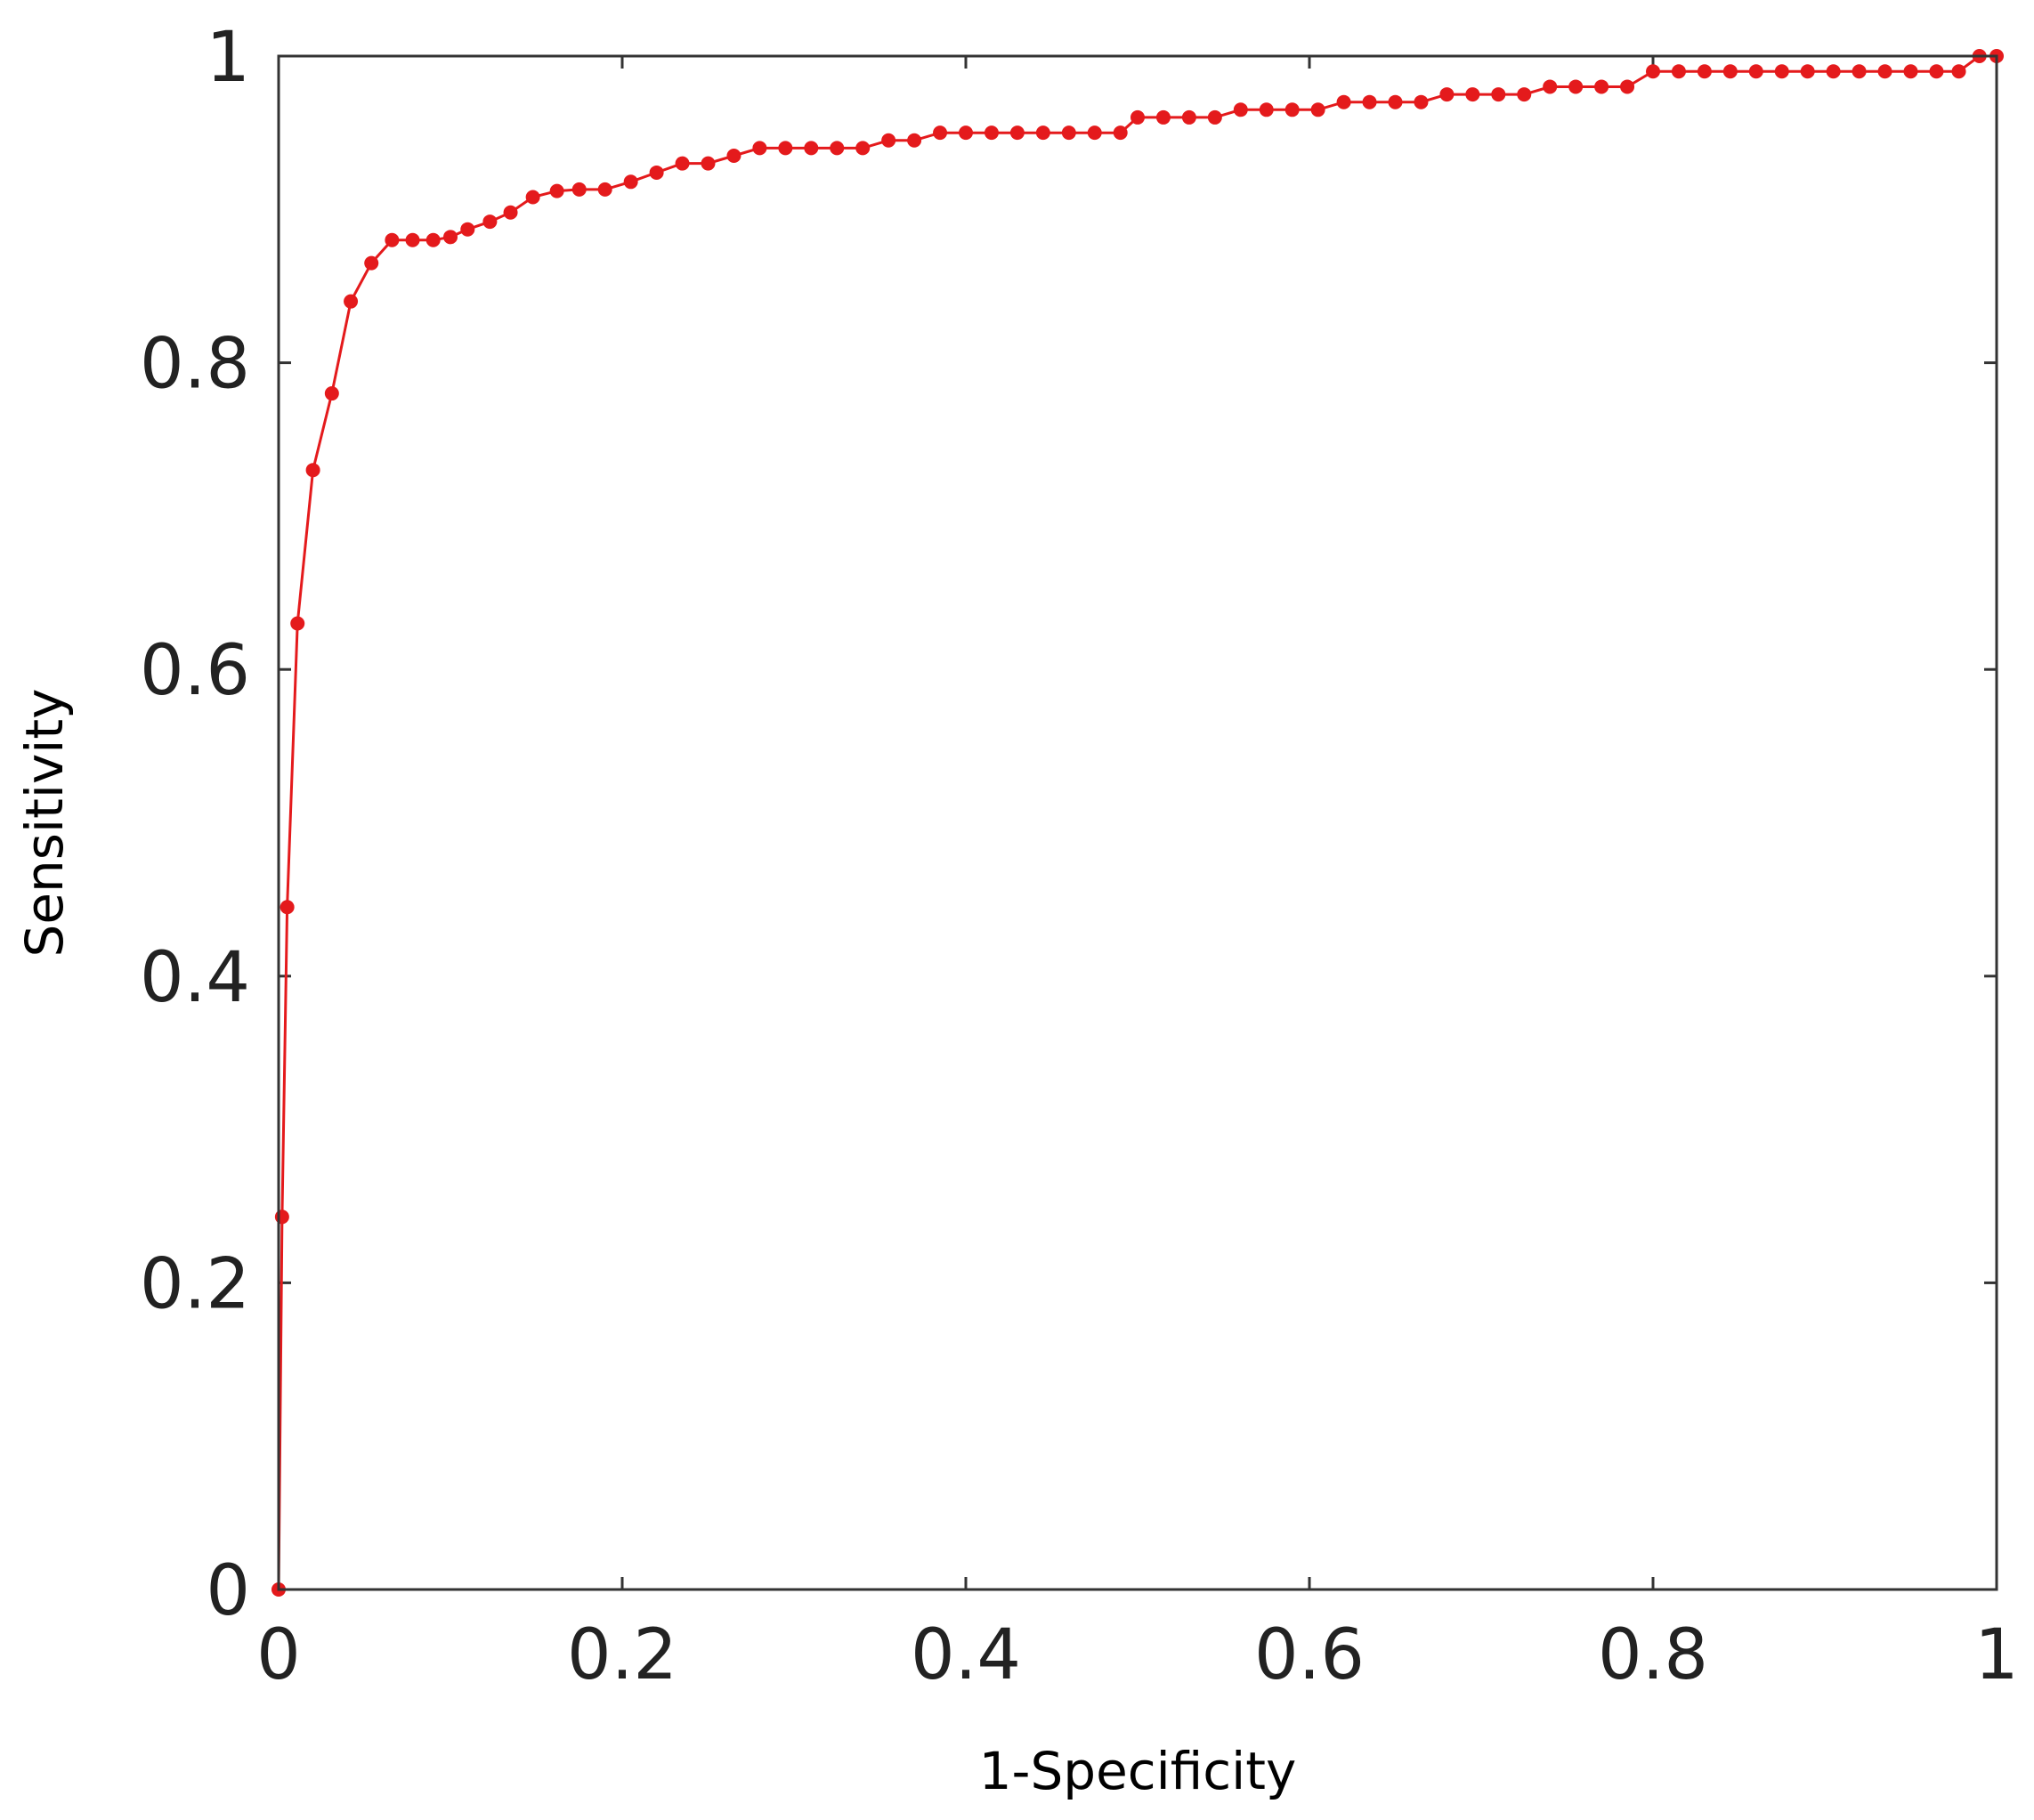  Describe the element at coordinates (622, 1655) in the screenshot. I see `x-tick-label: 0.2` at that location.